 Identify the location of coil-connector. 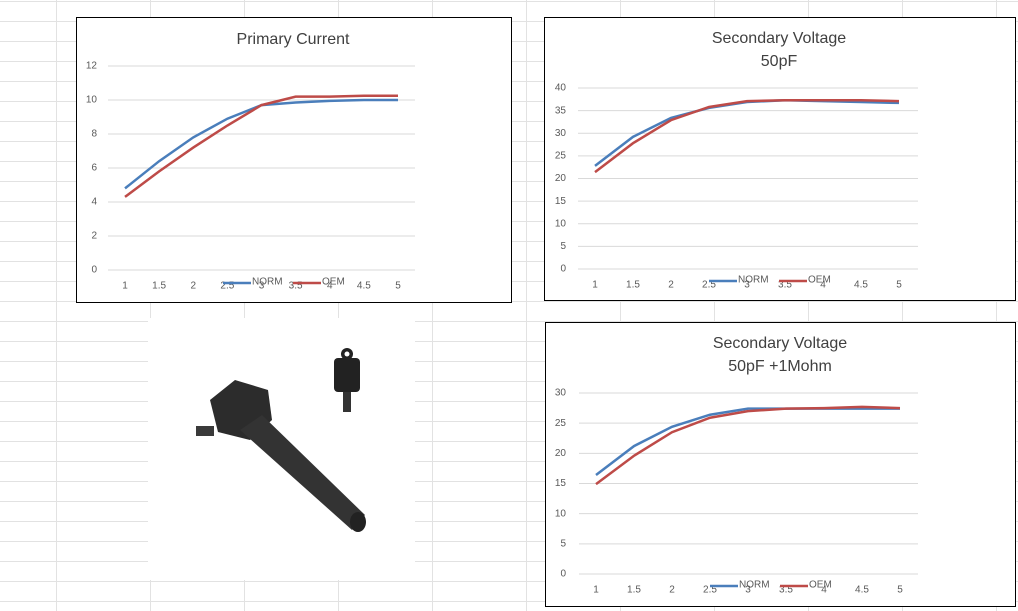
(205, 431).